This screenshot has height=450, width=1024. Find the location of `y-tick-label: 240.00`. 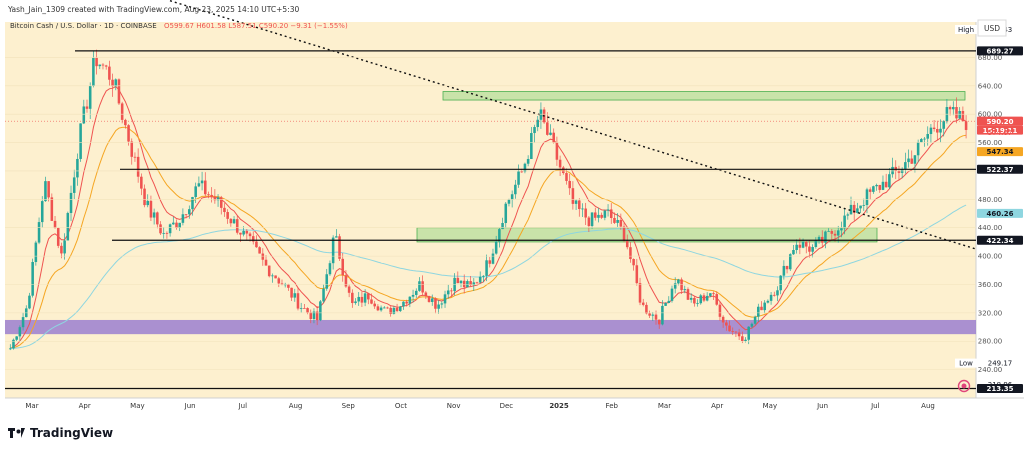

y-tick-label: 240.00 is located at coordinates (990, 370).